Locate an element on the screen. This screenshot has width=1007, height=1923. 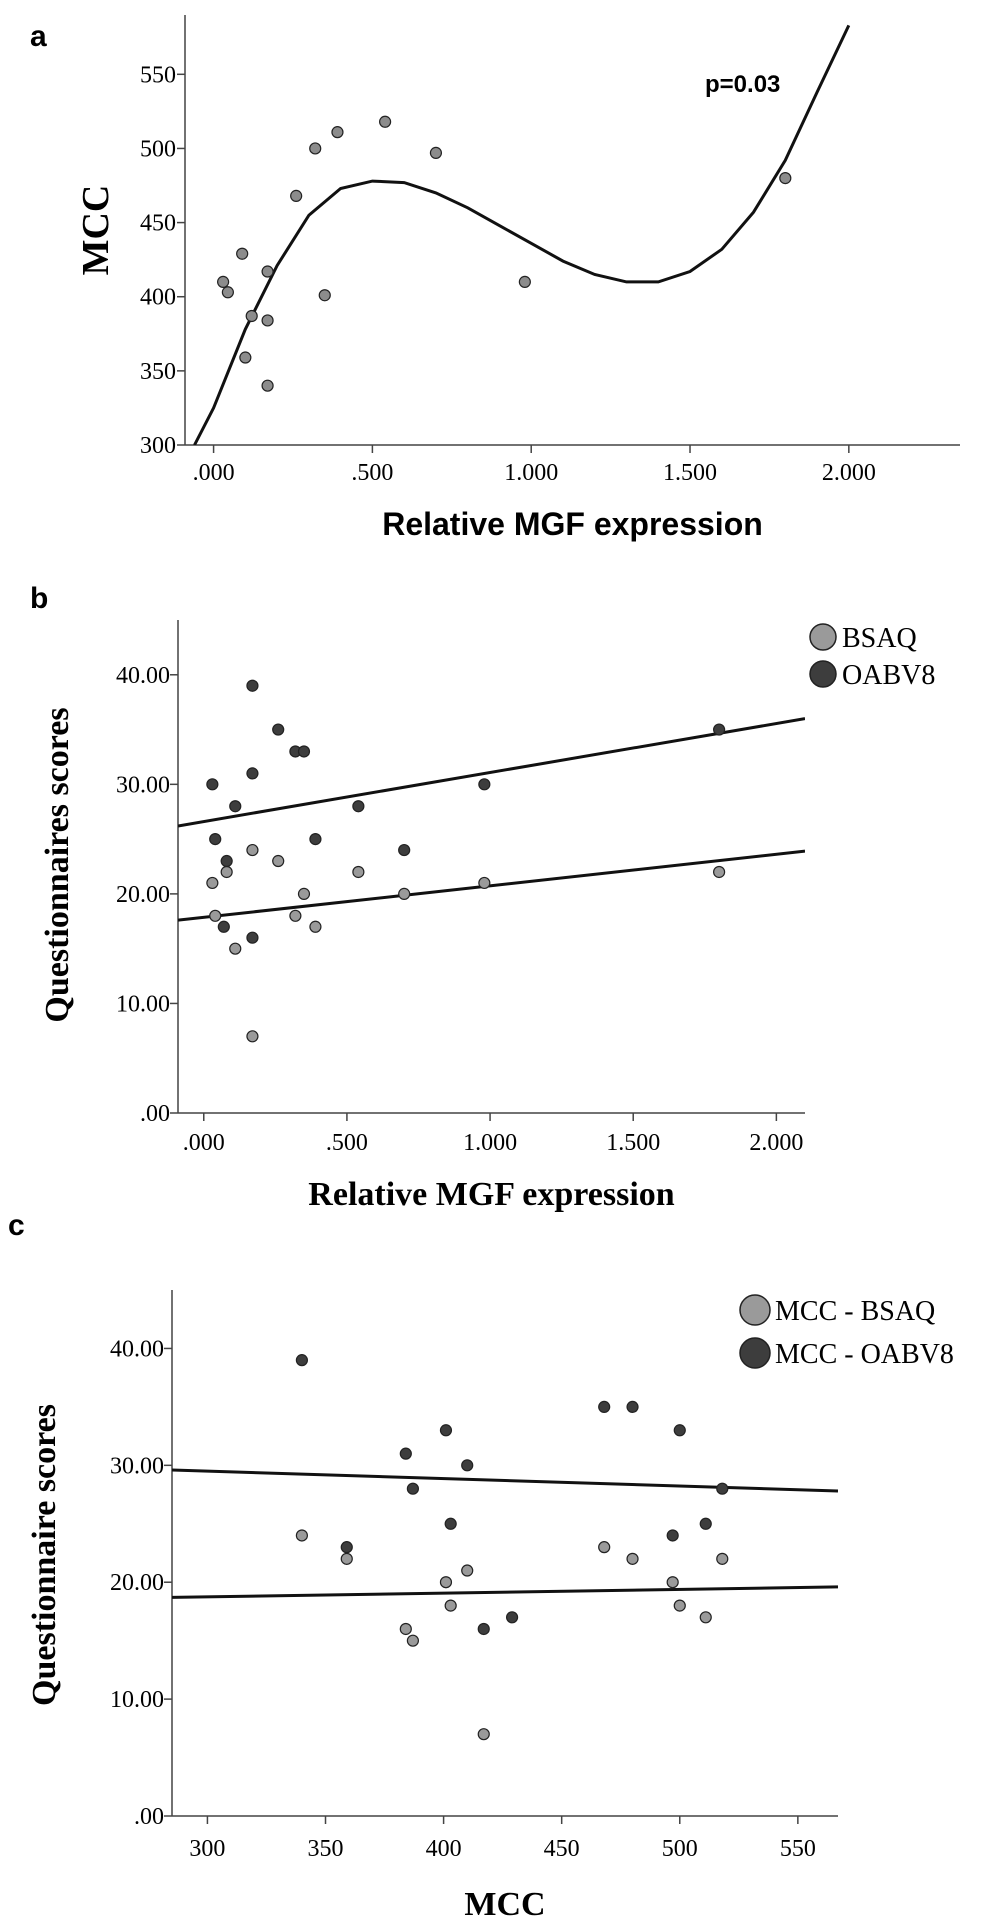
legend-label: MCC - BSAQ is located at coordinates (855, 1311).